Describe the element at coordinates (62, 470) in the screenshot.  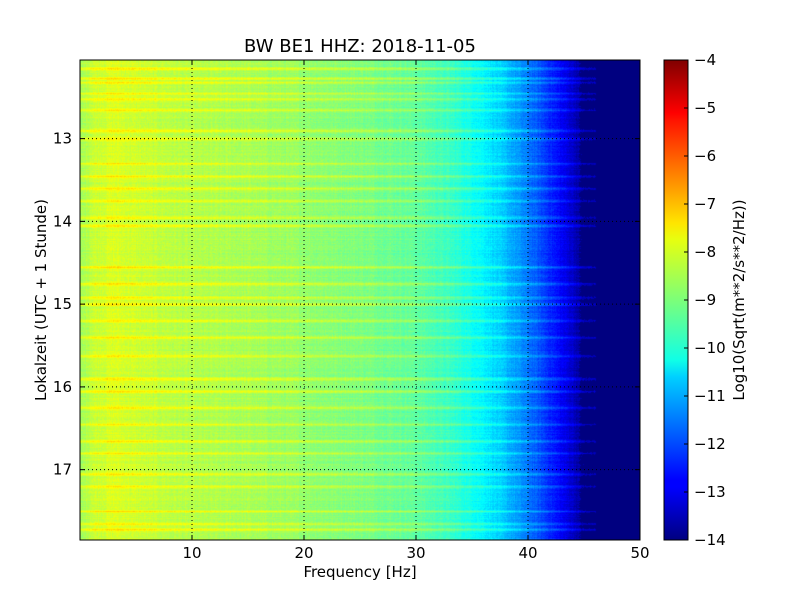
I see `y-tick-label: 17` at that location.